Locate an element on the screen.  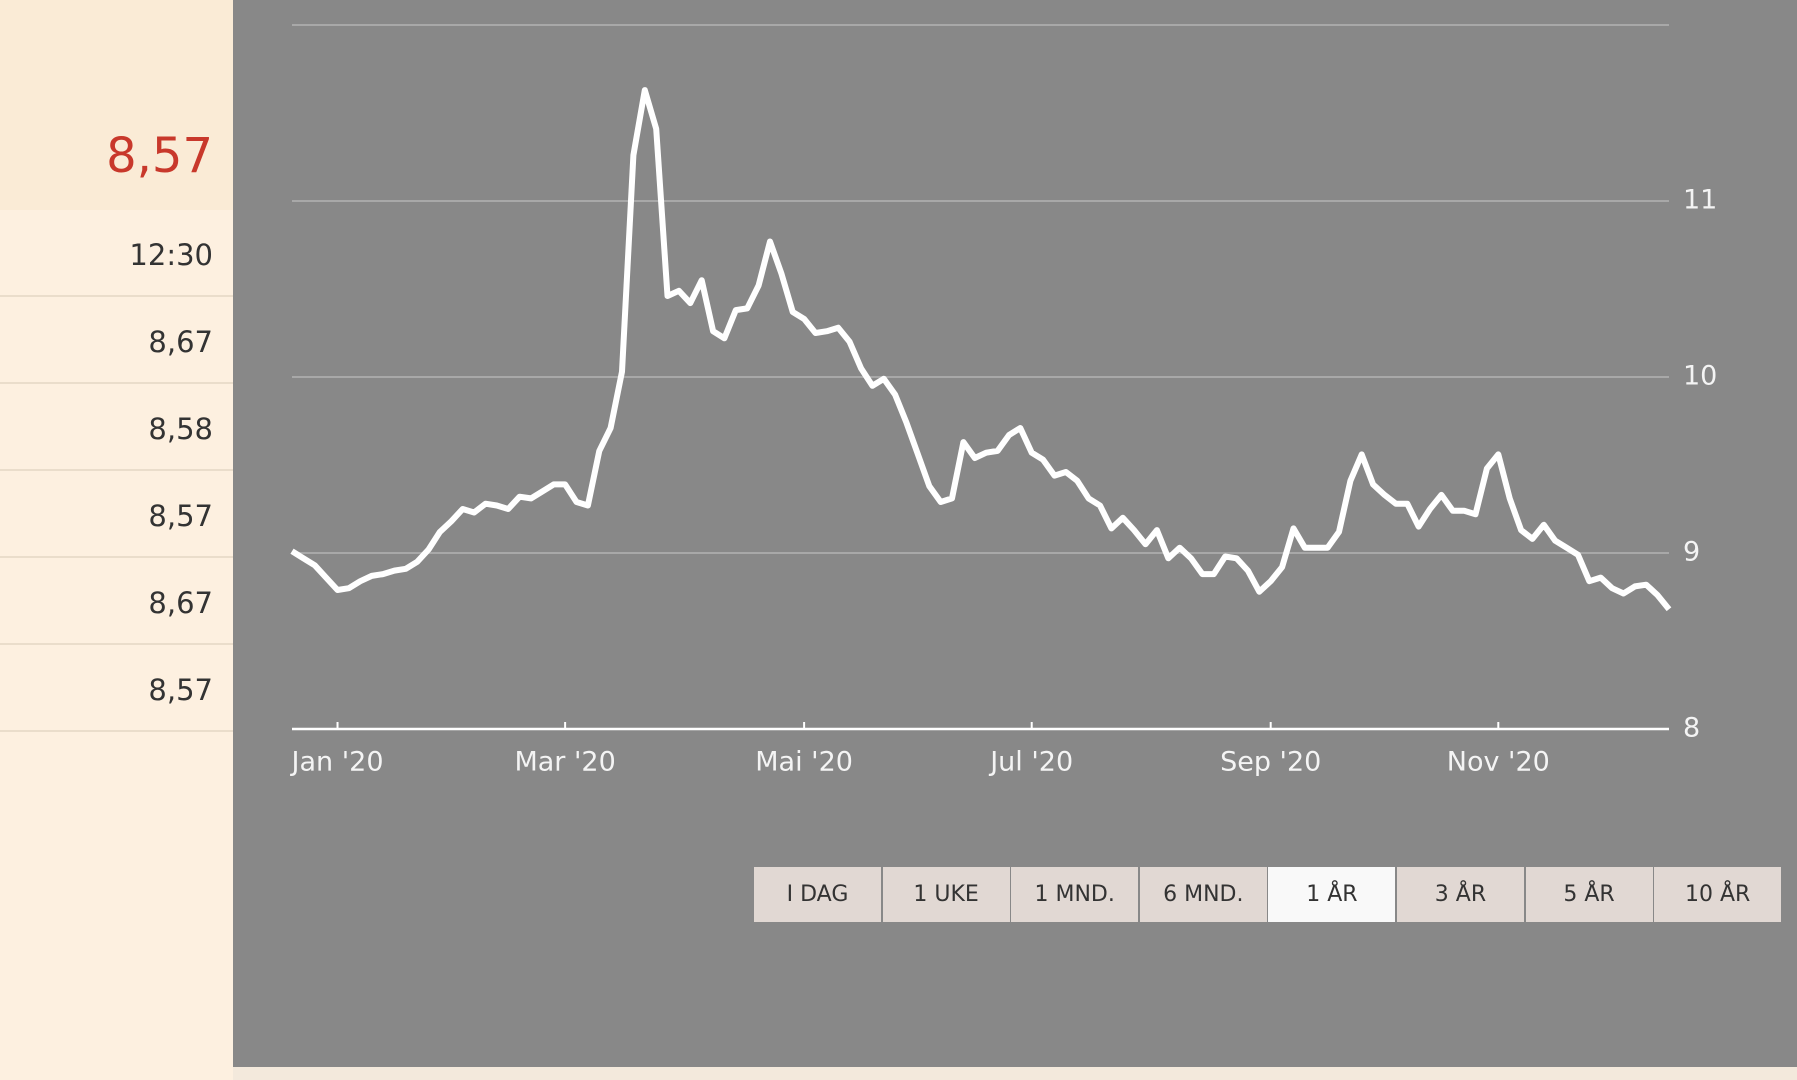
x-tick-label: Jul '20 is located at coordinates (1030, 762).